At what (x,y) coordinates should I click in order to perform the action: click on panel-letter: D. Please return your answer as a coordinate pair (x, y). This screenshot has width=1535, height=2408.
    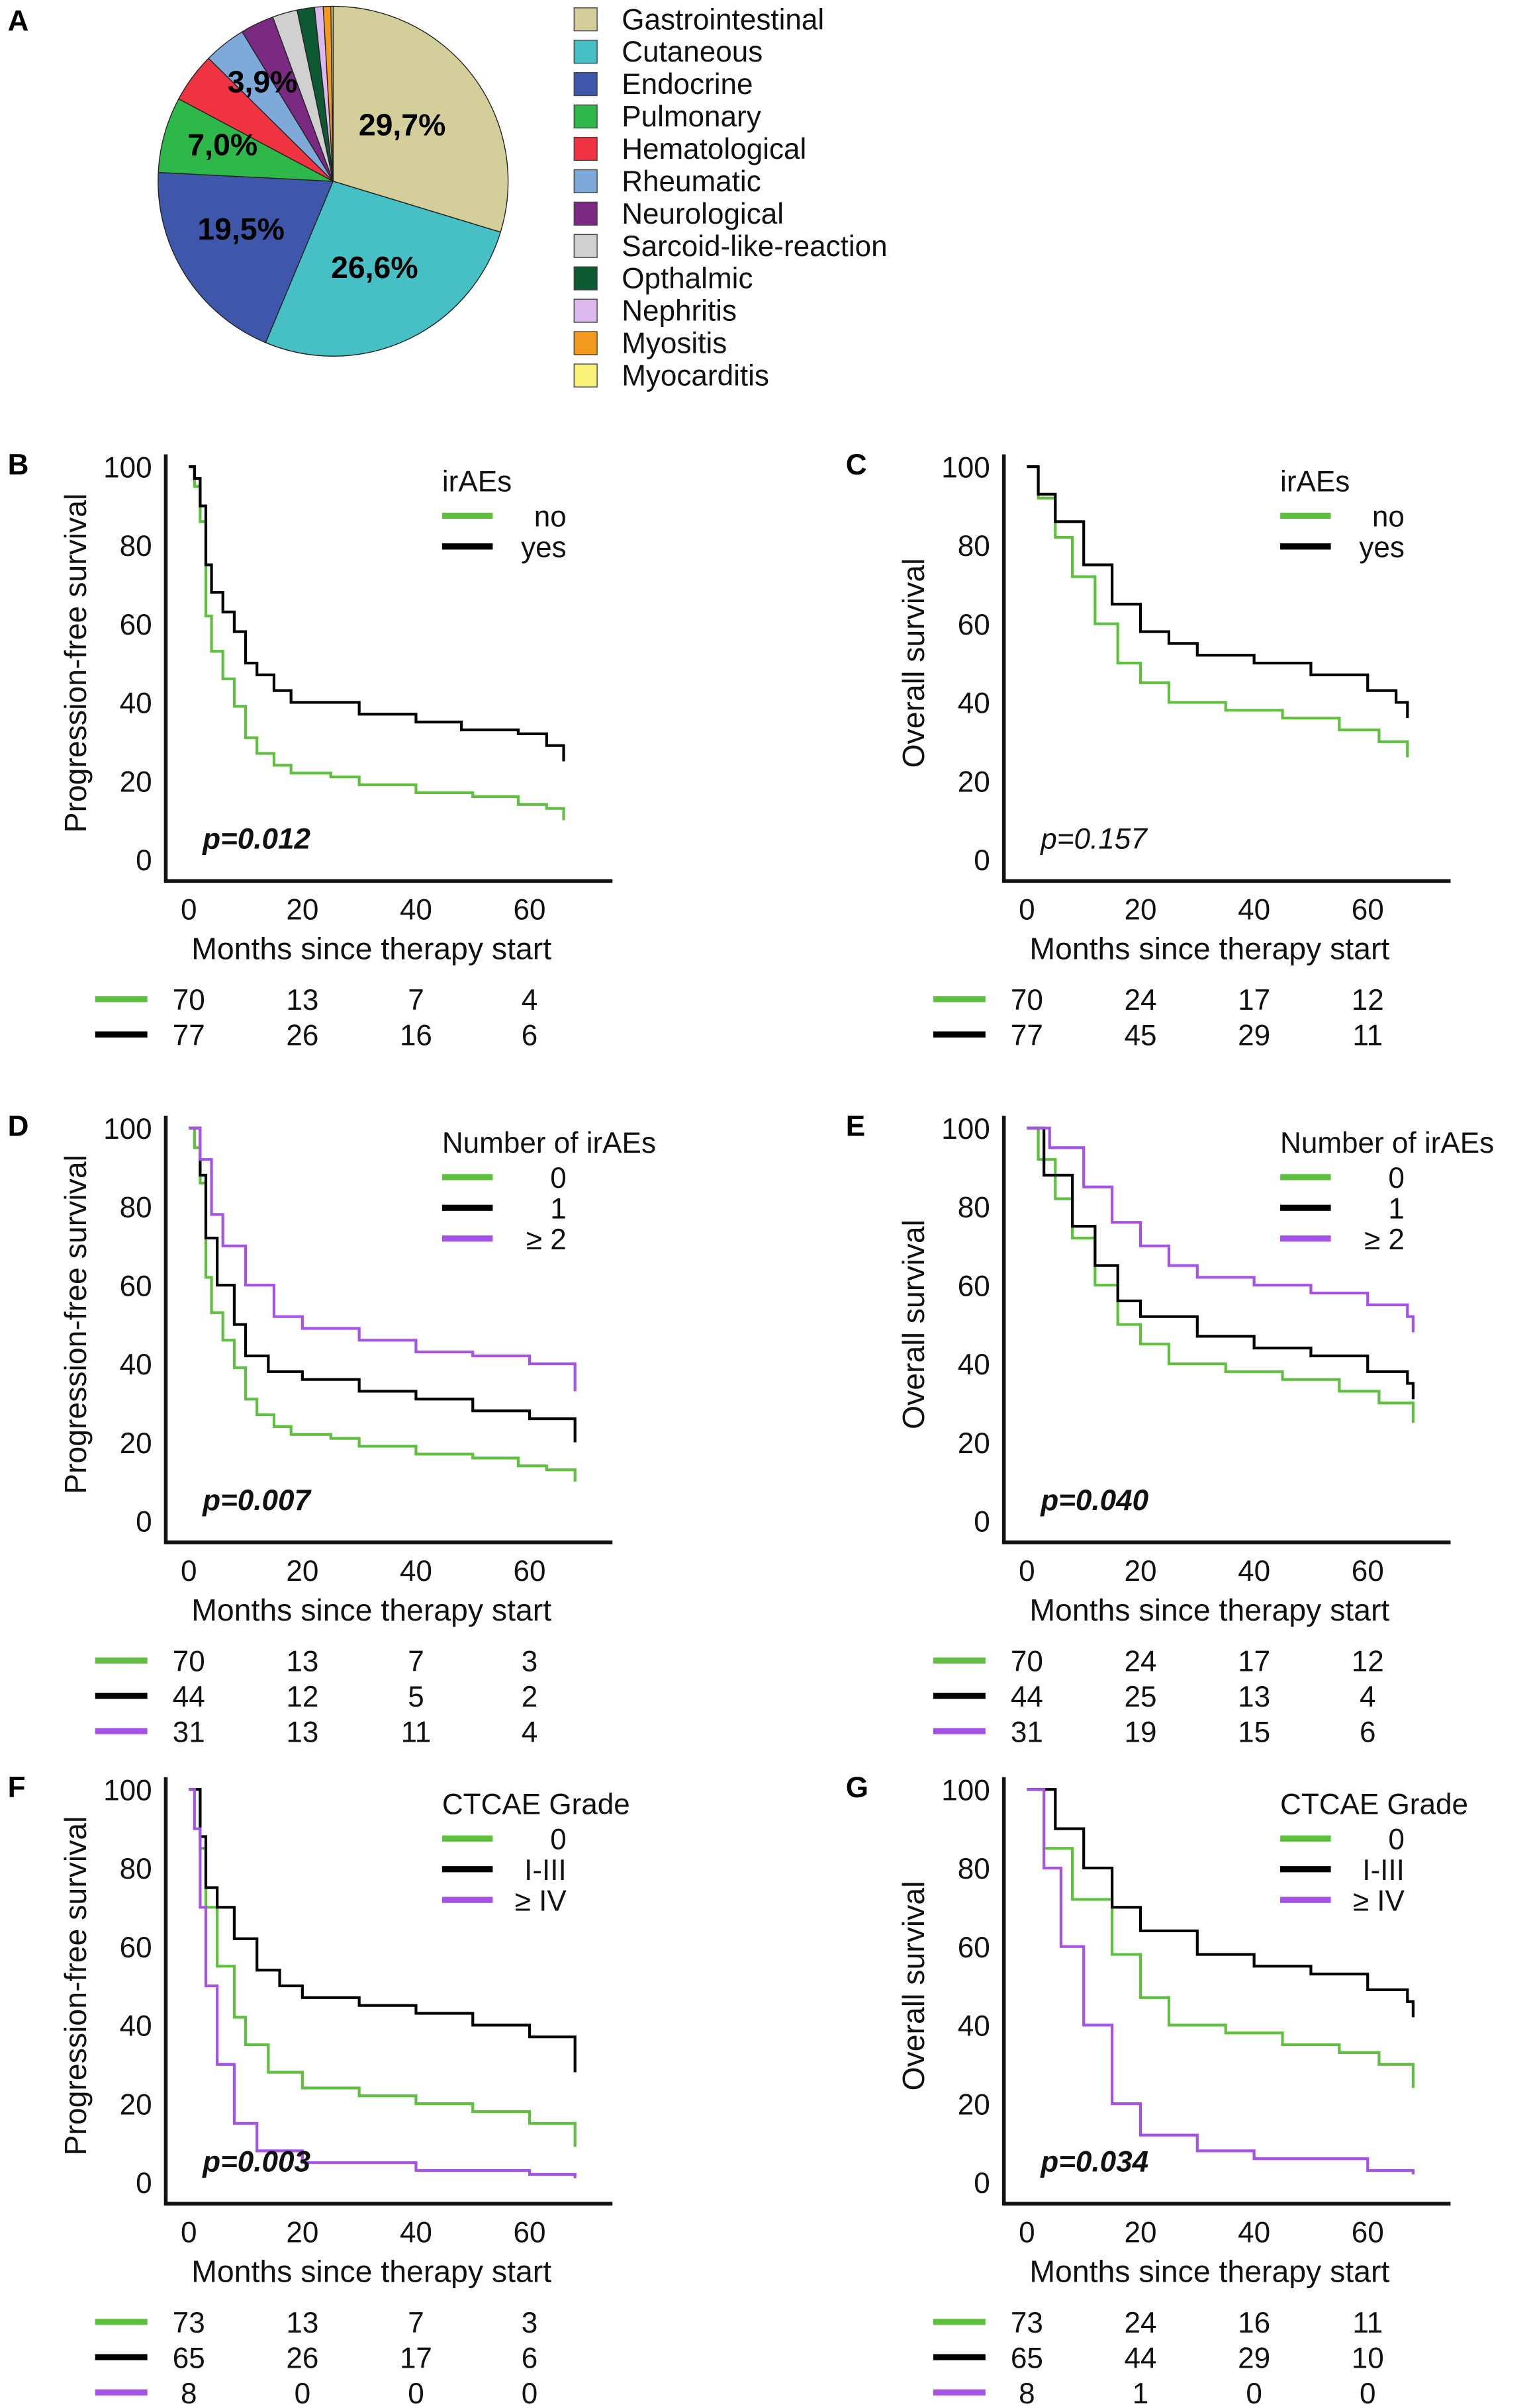
    Looking at the image, I should click on (18, 1126).